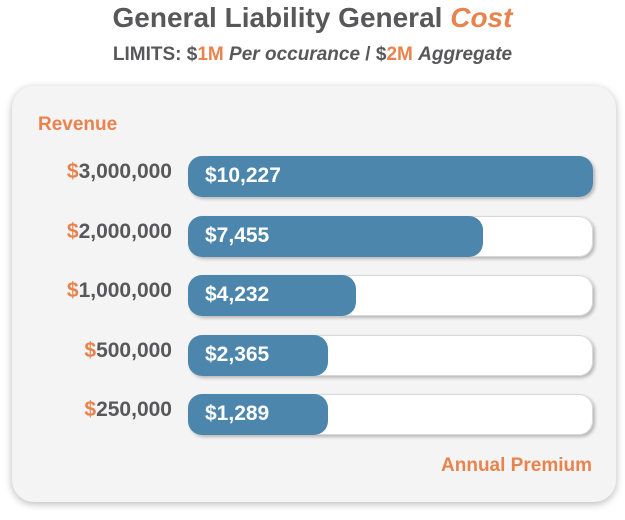  Describe the element at coordinates (210, 54) in the screenshot. I see `subtitle-amount-1: 1M` at that location.